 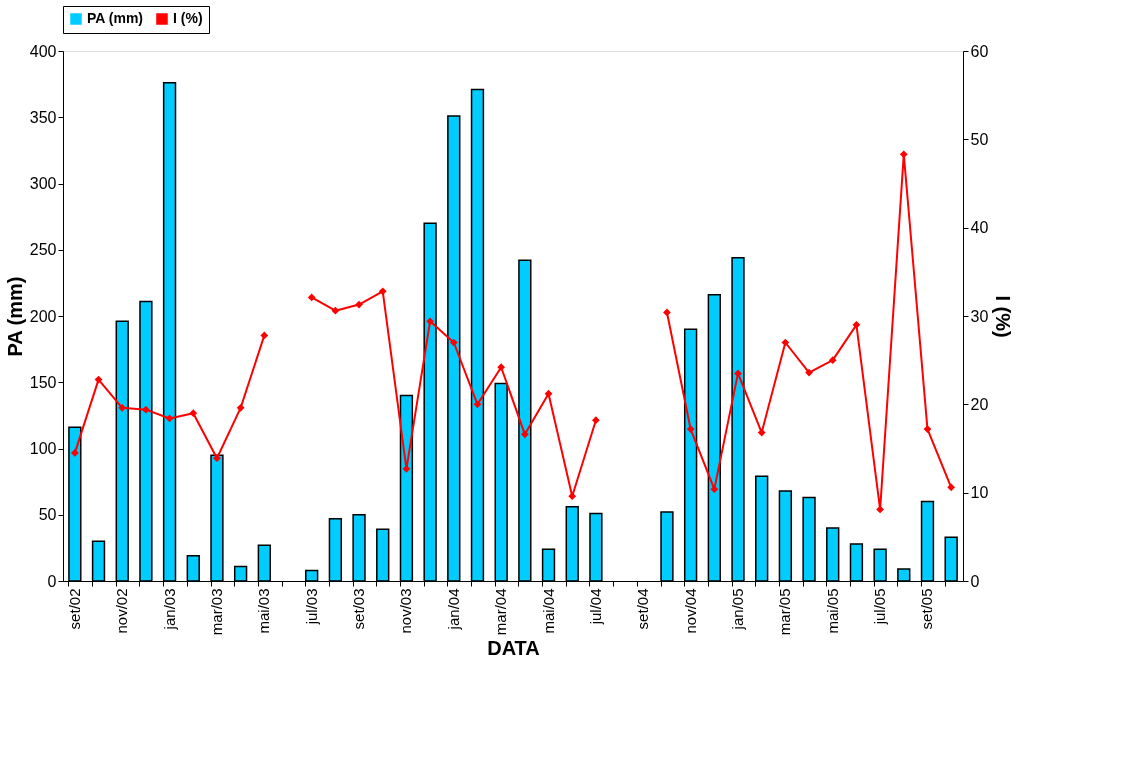 What do you see at coordinates (979, 51) in the screenshot?
I see `y2-tick-label: 60` at bounding box center [979, 51].